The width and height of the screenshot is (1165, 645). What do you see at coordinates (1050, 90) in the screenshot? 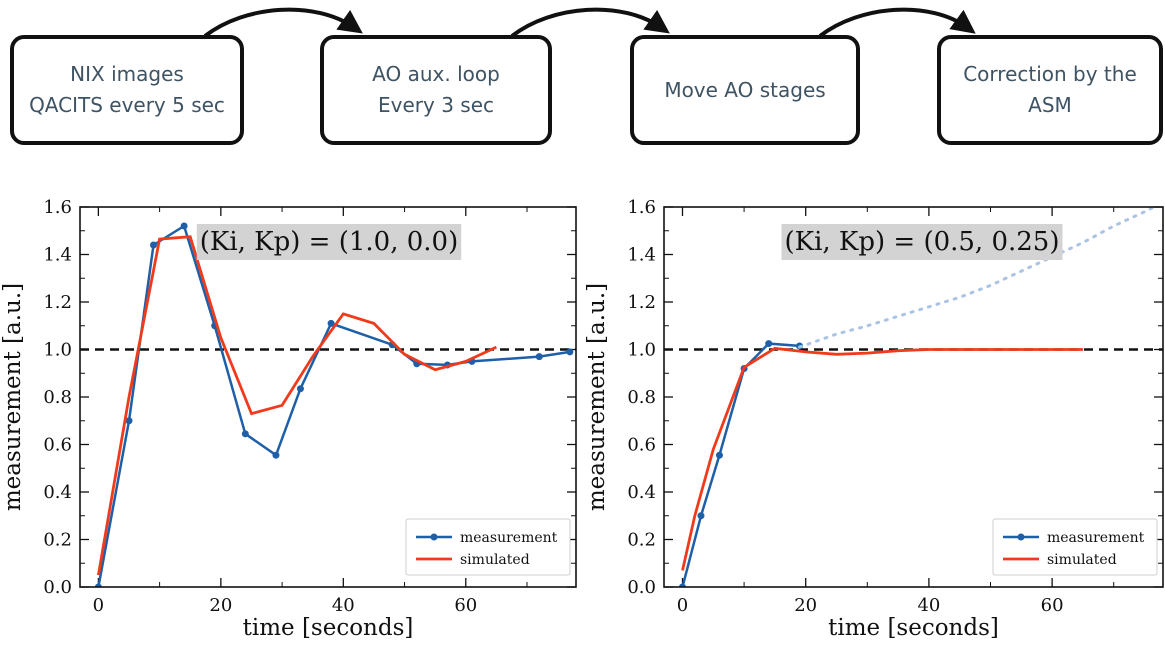
I see `flow-box-correction-asm: Correction by the ASM` at bounding box center [1050, 90].